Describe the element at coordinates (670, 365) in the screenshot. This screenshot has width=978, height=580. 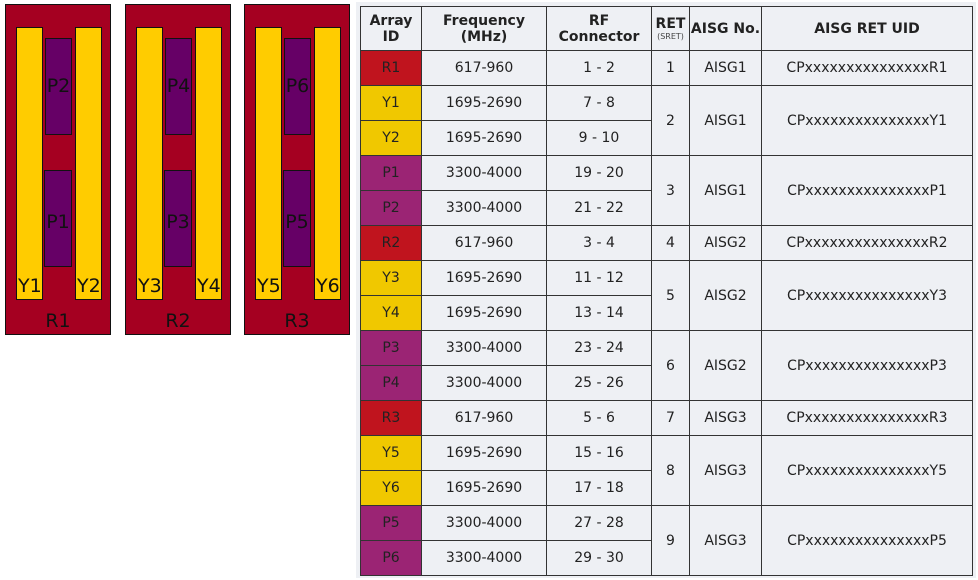
I see `cell-ret: 6` at that location.